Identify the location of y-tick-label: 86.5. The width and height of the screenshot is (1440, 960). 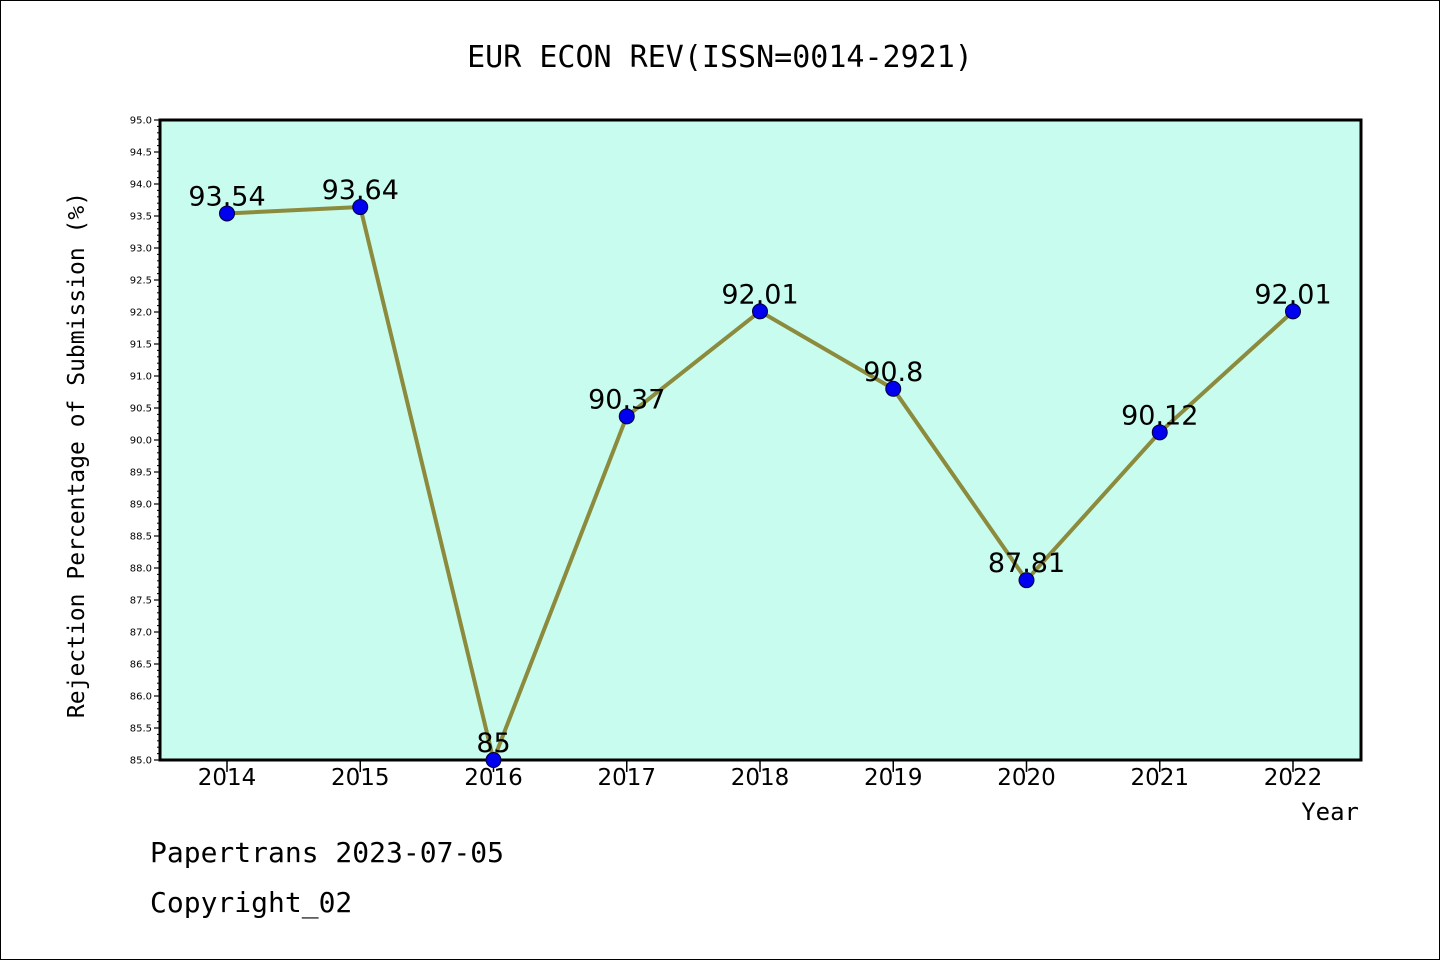
(141, 665).